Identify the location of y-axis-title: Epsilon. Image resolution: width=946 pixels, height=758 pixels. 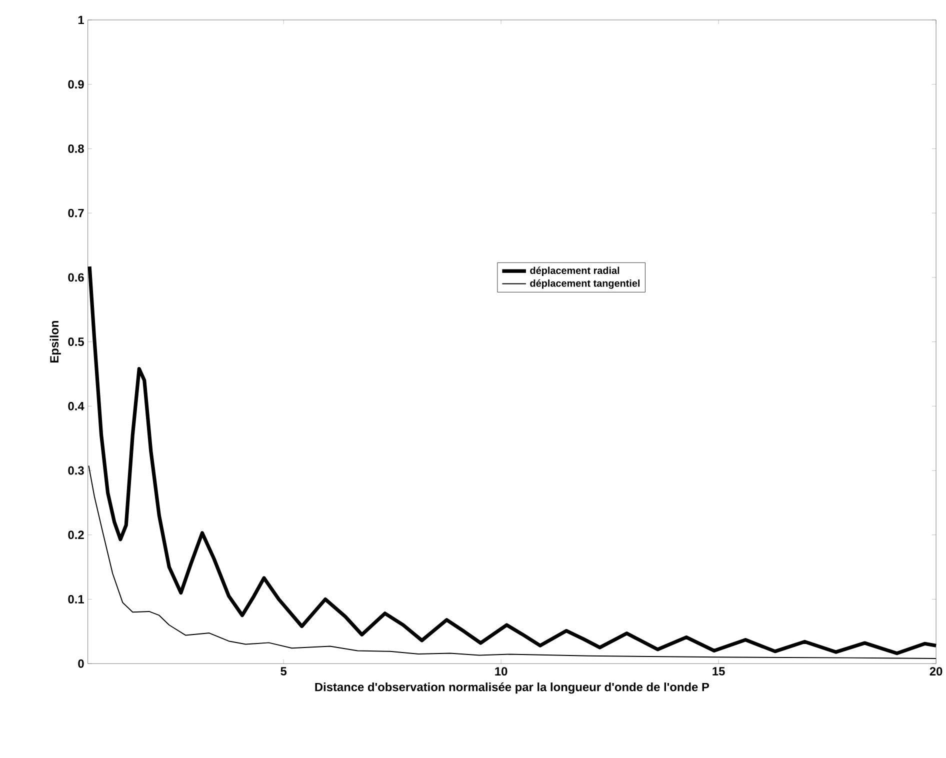
(55, 341).